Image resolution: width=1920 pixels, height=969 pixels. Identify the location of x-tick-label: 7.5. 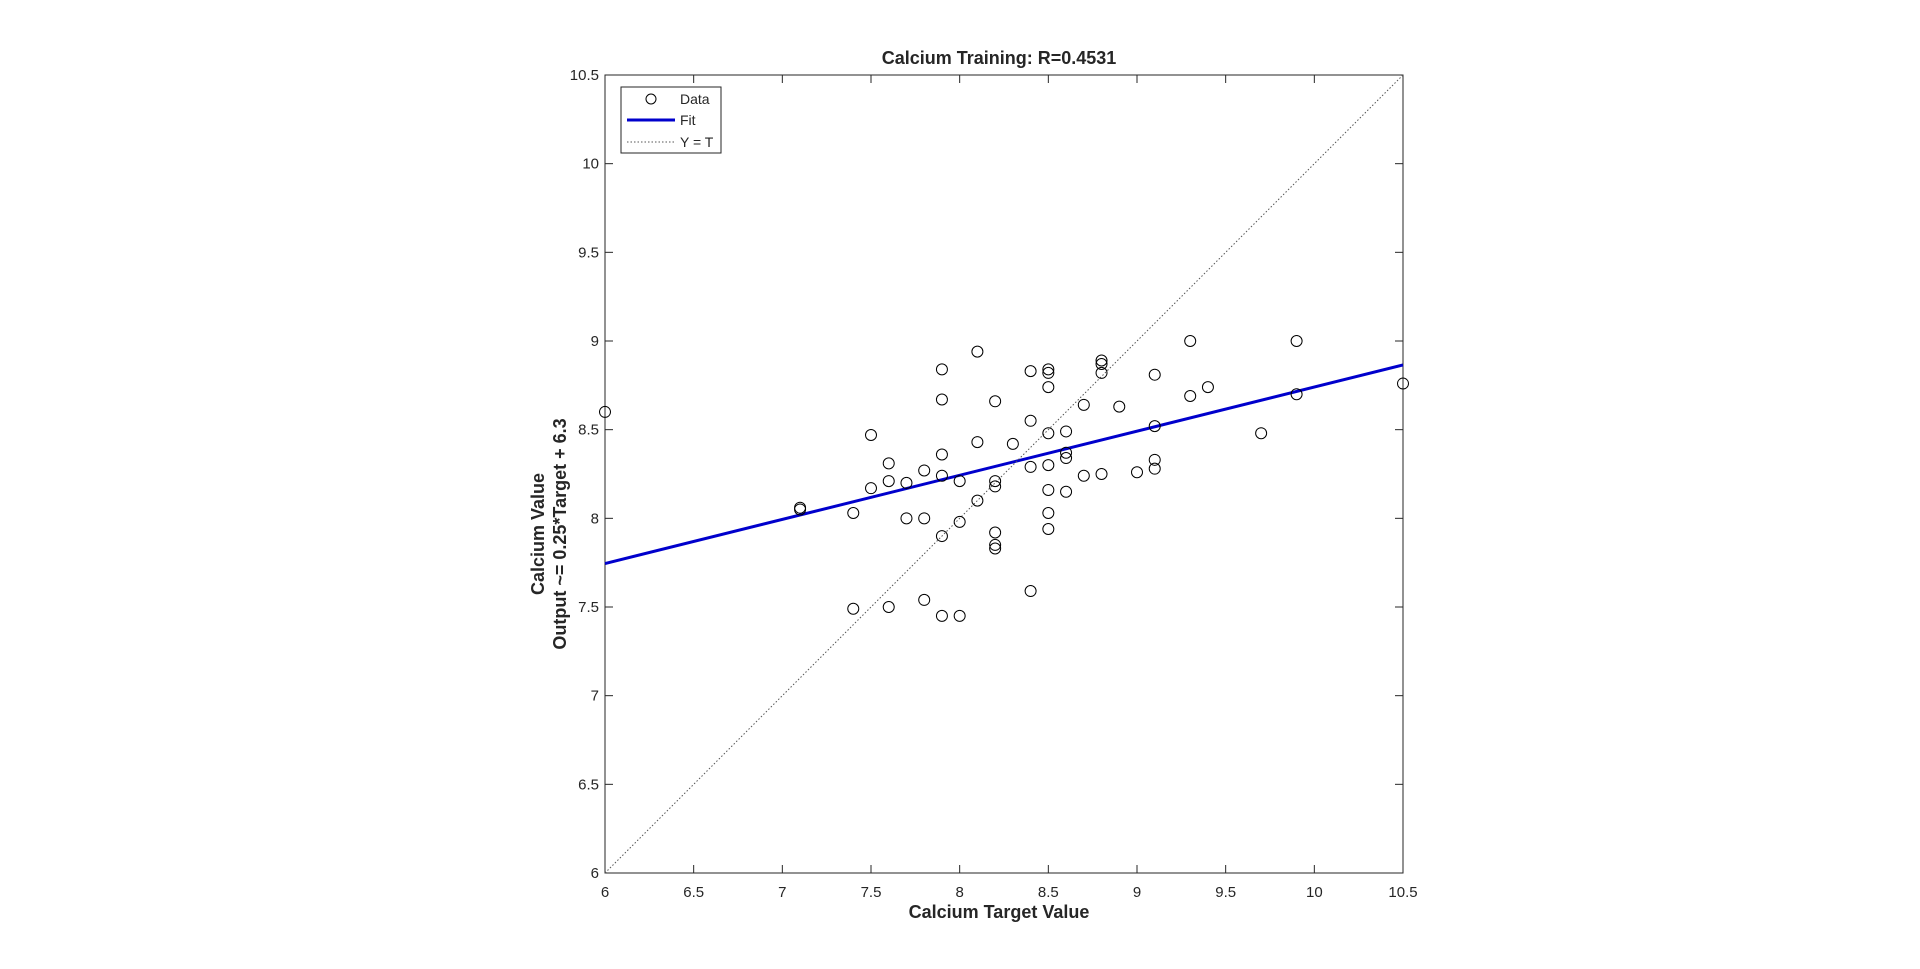
(871, 892).